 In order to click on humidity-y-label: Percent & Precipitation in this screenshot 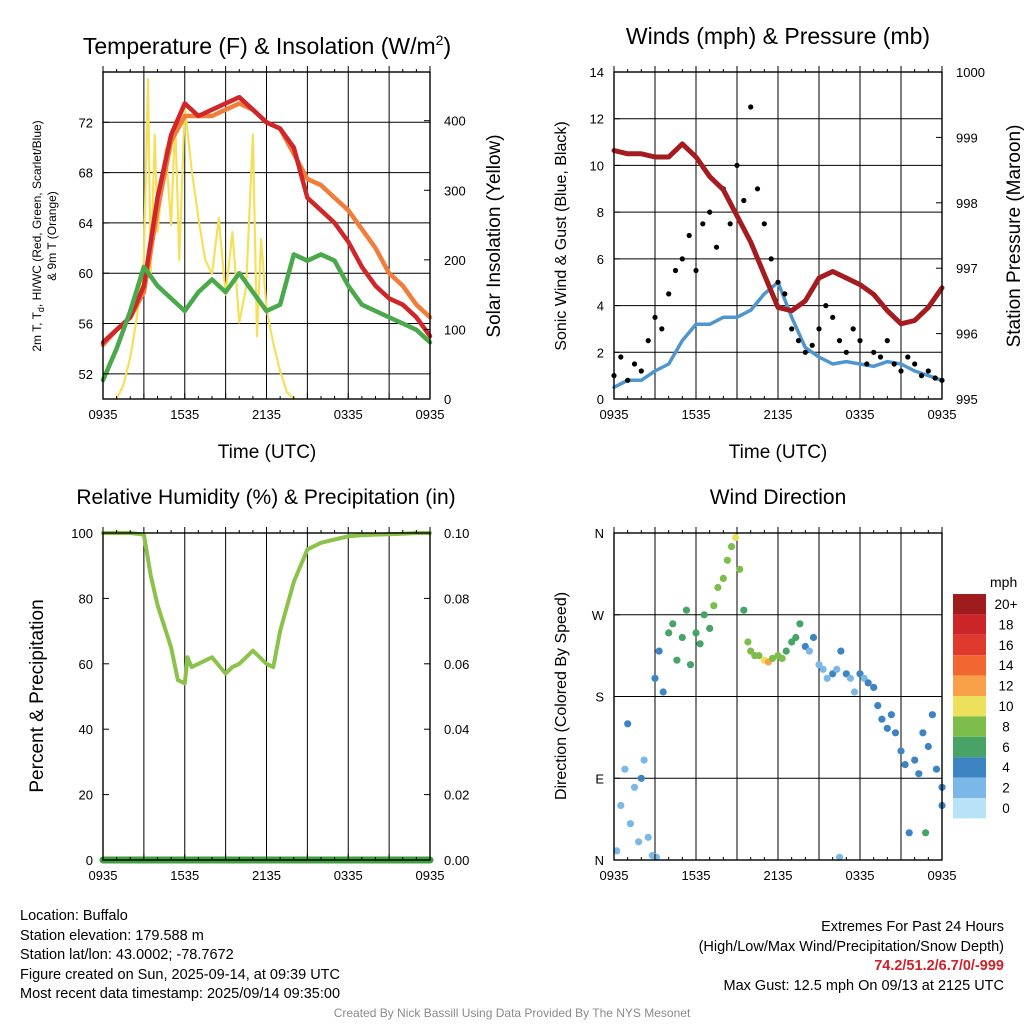, I will do `click(37, 695)`.